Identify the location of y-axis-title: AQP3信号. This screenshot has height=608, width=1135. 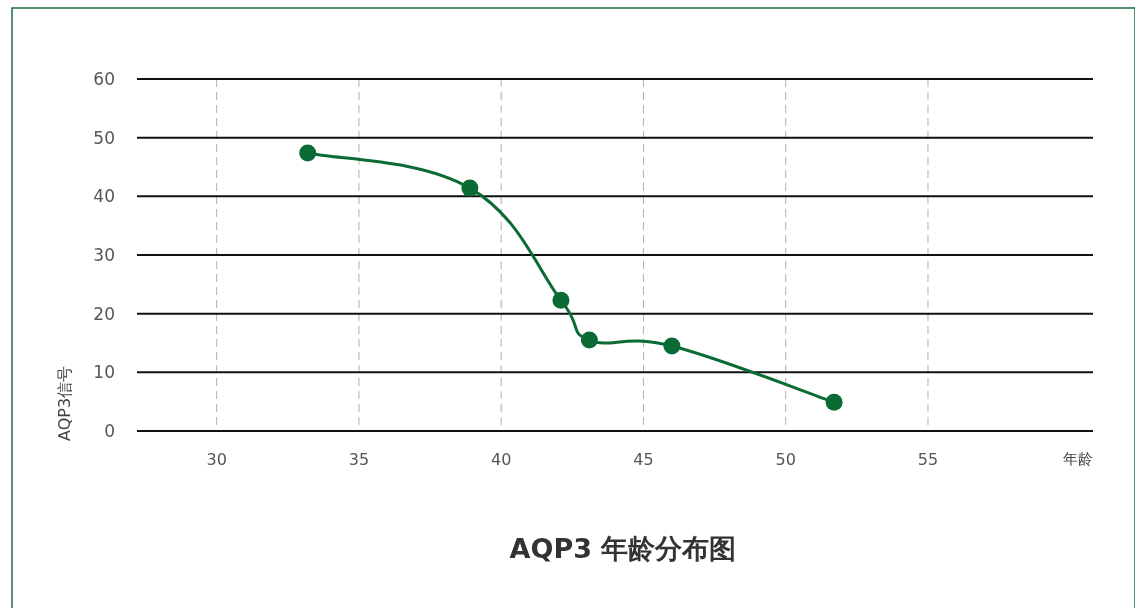
(64, 403).